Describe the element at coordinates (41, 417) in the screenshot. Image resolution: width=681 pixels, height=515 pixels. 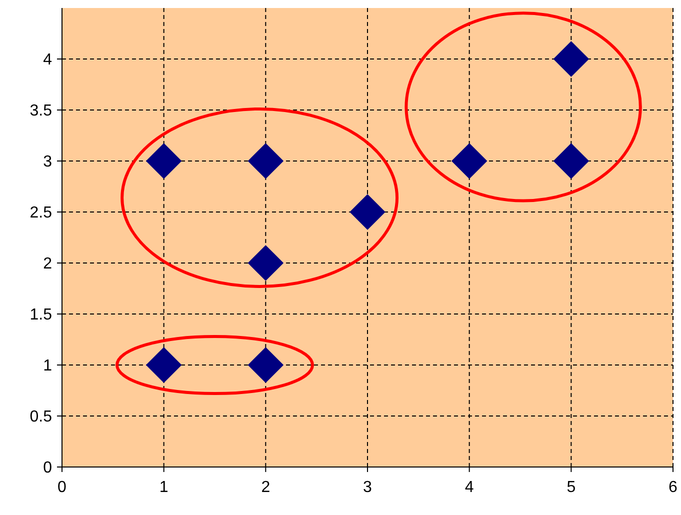
I see `y-tick-label: 0.5` at that location.